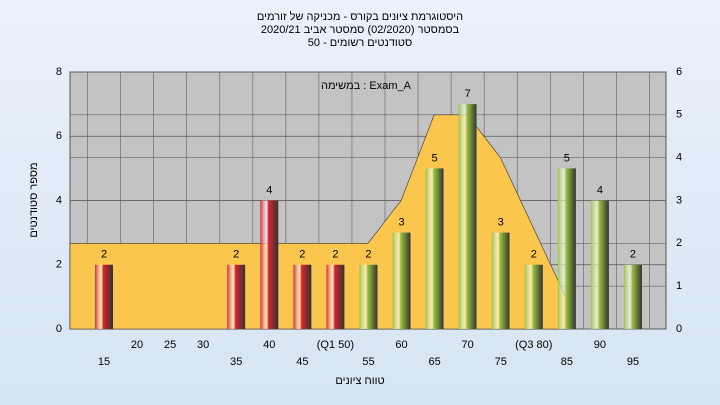 This screenshot has height=405, width=720. Describe the element at coordinates (236, 362) in the screenshot. I see `x-tick-label: 35` at that location.